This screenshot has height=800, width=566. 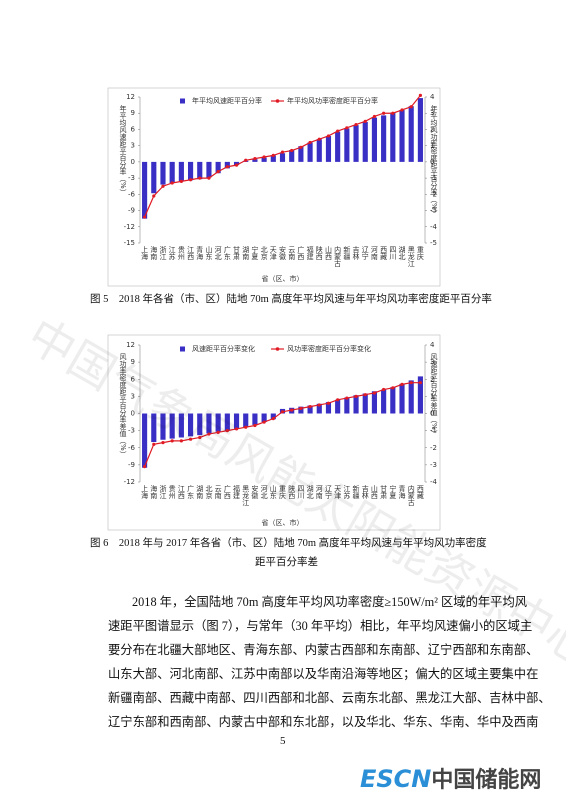 I want to click on y-tick-label: -12, so click(x=129, y=227).